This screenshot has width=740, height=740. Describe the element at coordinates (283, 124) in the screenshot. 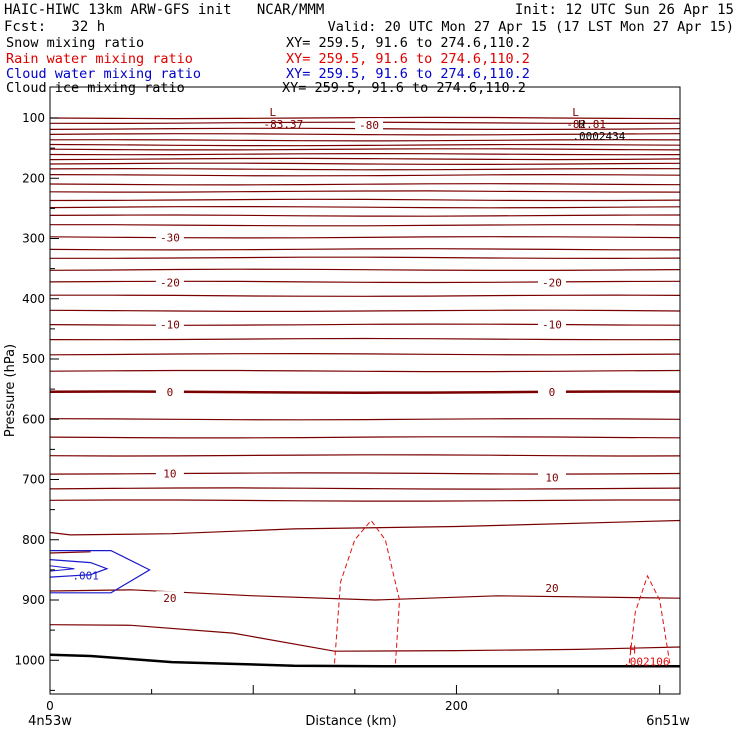

I see `extremum-value: -83.37` at that location.